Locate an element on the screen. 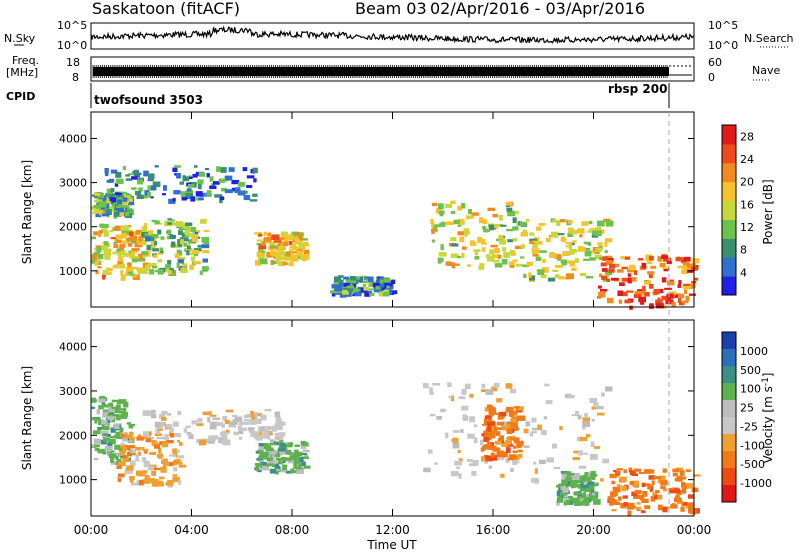 This screenshot has height=554, width=800. time-axis: 00:00 04:00 08:00 12:00 16:00 20:00 00:00 is located at coordinates (393, 530).